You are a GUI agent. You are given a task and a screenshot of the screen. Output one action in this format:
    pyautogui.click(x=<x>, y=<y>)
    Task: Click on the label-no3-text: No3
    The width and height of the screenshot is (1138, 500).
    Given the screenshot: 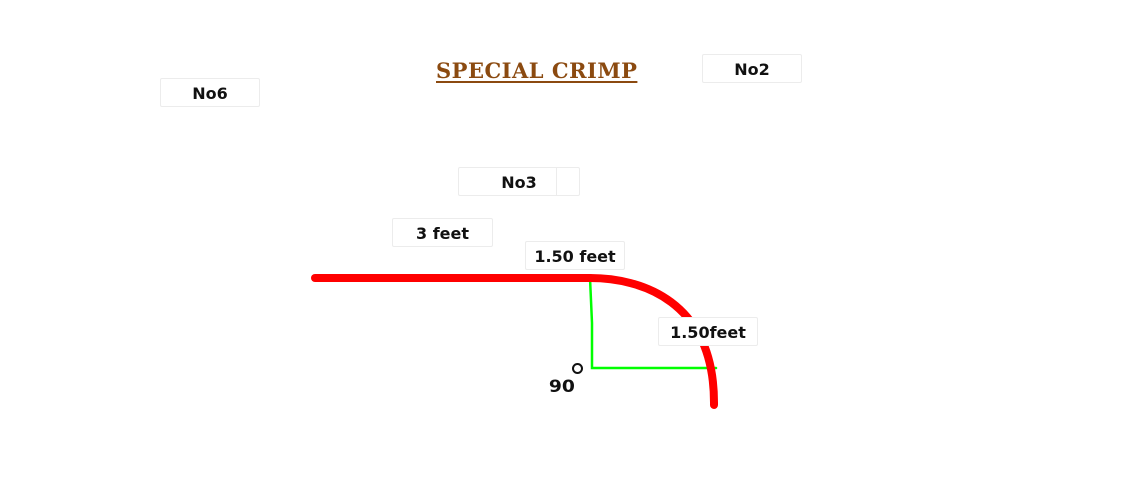 What is the action you would take?
    pyautogui.click(x=519, y=182)
    